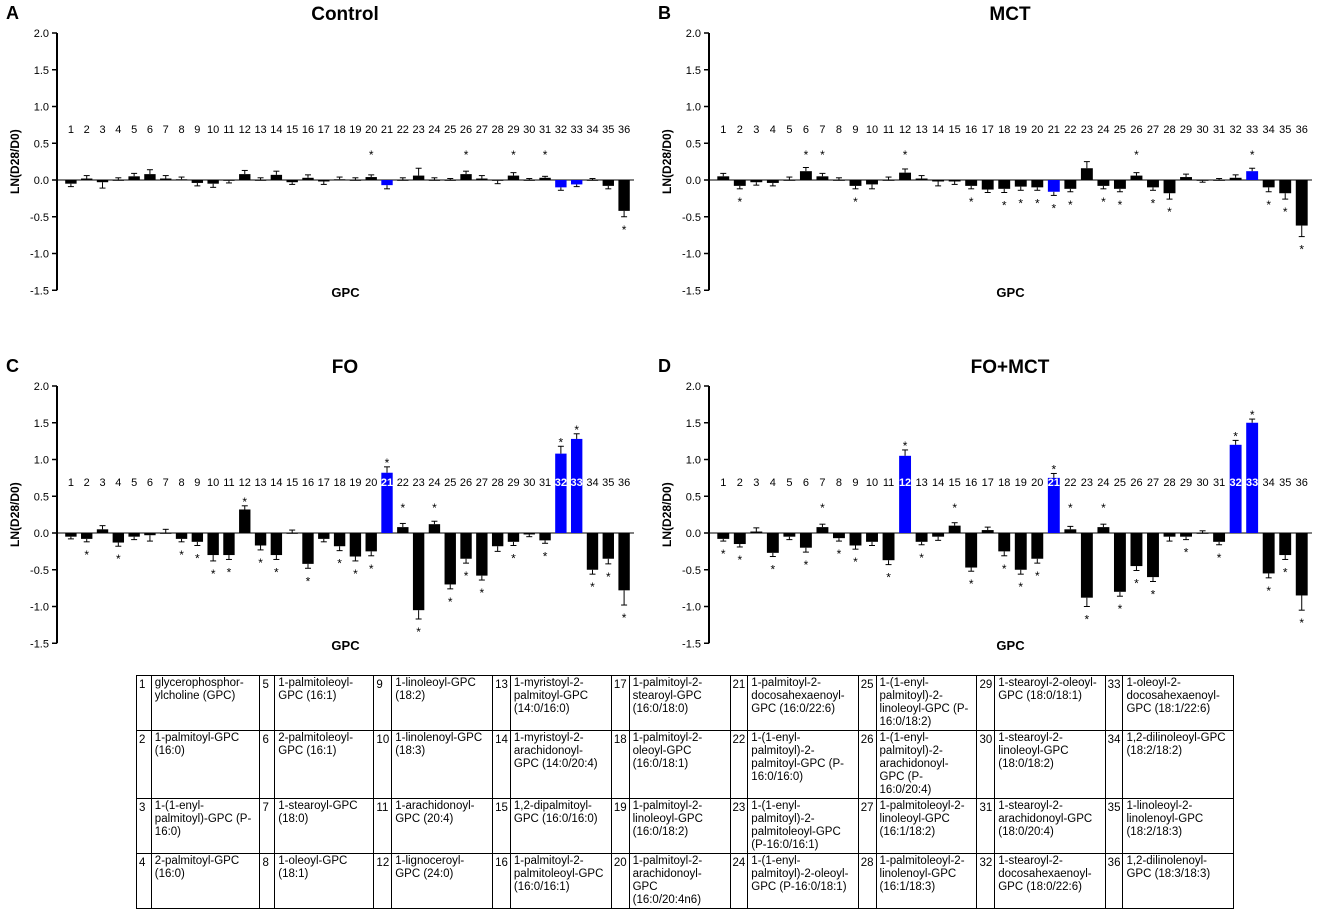 This screenshot has height=909, width=1325. What do you see at coordinates (691, 608) in the screenshot?
I see `y-tick-label: -1.0` at bounding box center [691, 608].